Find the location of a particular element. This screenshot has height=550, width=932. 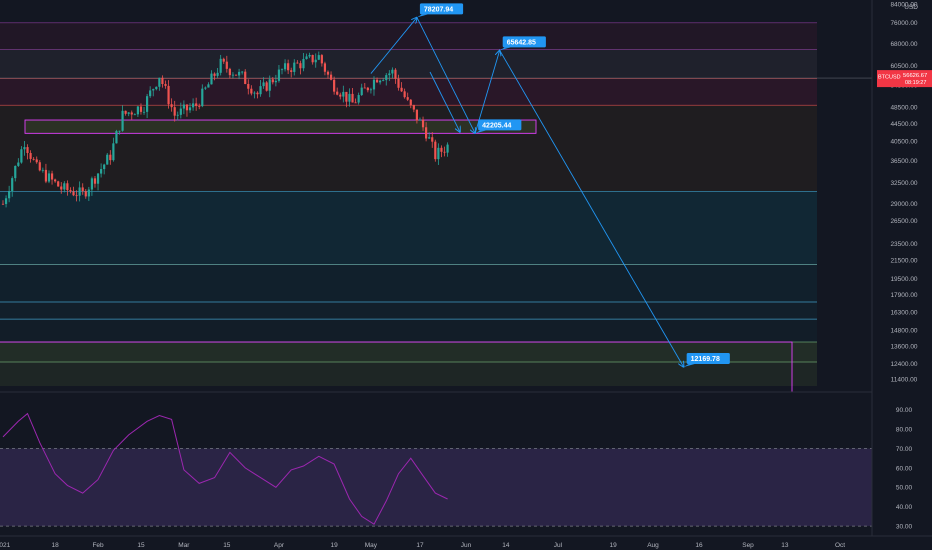

rsi-tick: 40.00 is located at coordinates (904, 507).